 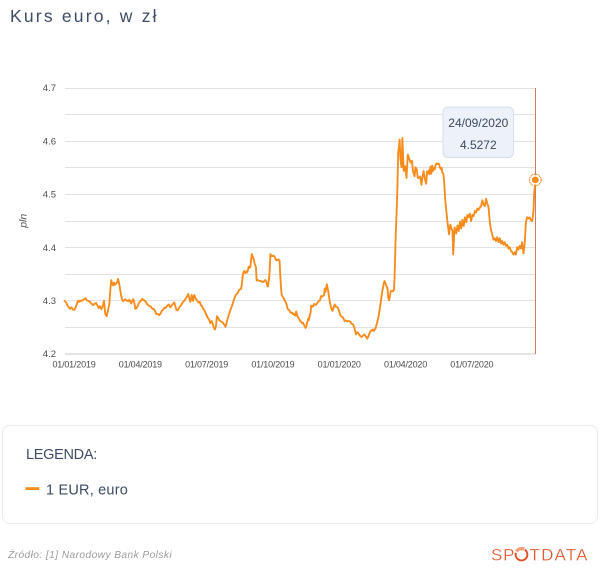 I want to click on svg-text: 01/07/2019, so click(x=206, y=365).